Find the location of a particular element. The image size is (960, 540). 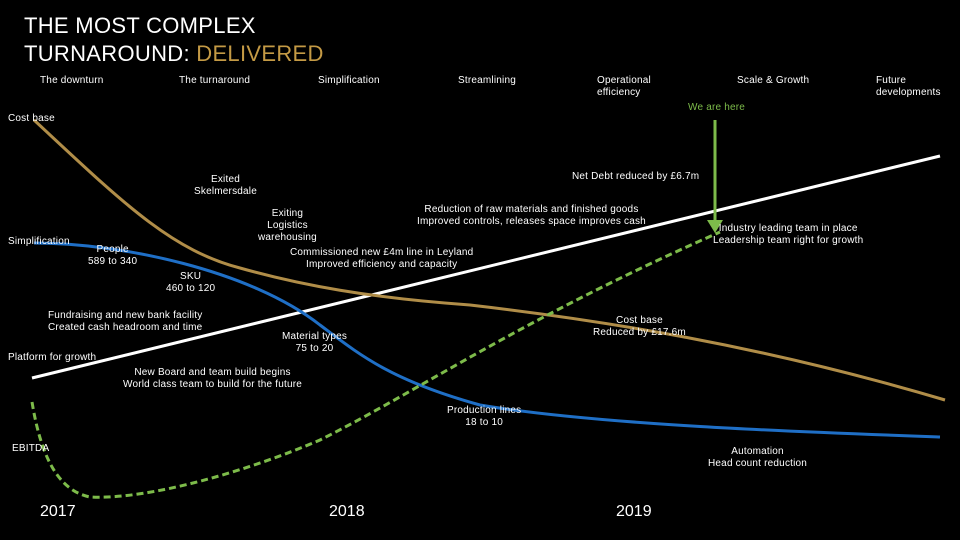

title-line-2: TURNAROUND: DELIVERED is located at coordinates (174, 54).